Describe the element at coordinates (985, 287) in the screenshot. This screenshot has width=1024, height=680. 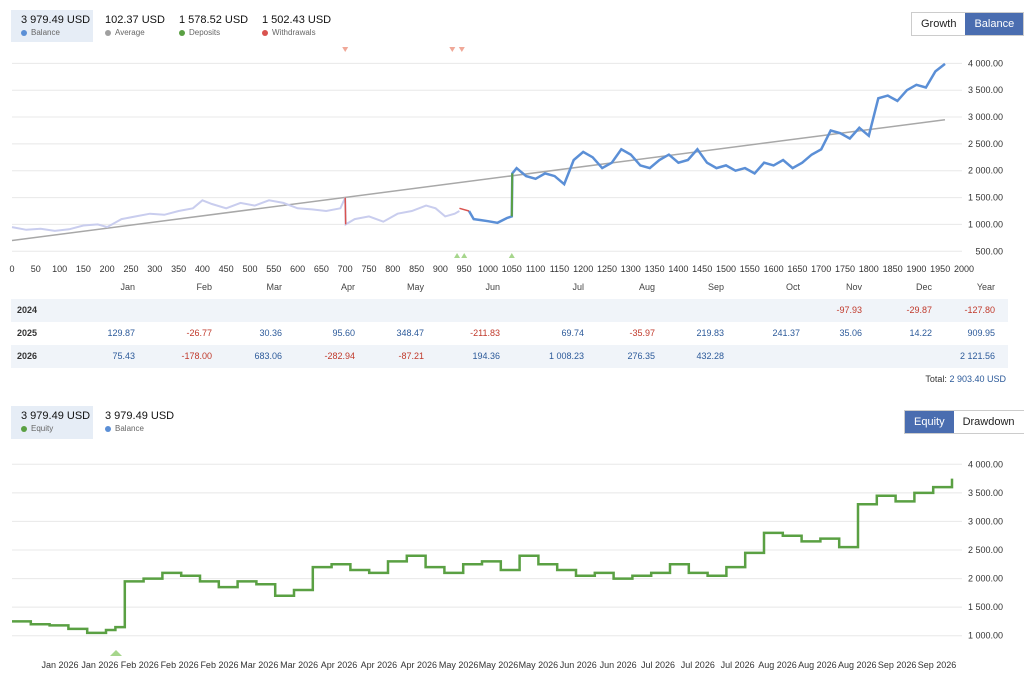
I see `month-header: Year` at that location.